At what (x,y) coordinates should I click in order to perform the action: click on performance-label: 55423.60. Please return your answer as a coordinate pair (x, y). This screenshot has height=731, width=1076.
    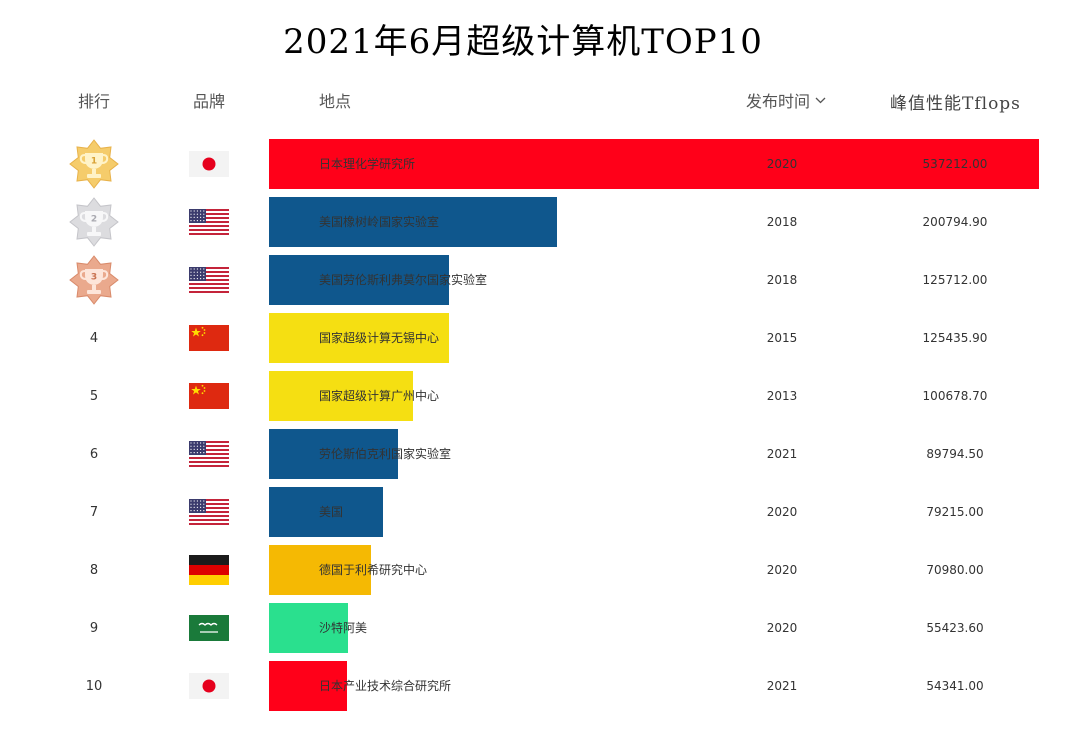
    Looking at the image, I should click on (955, 628).